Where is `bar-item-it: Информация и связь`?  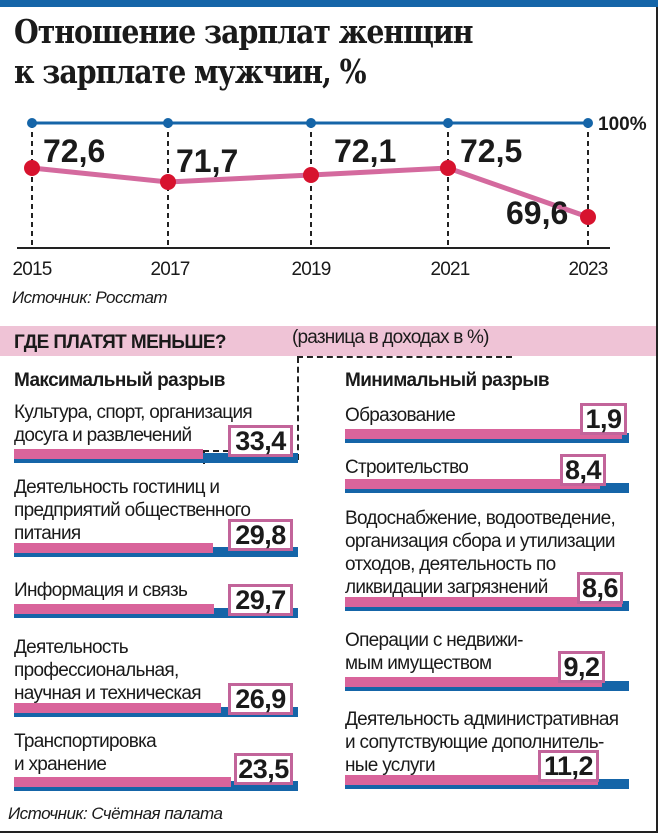
bar-item-it: Информация и связь is located at coordinates (159, 589).